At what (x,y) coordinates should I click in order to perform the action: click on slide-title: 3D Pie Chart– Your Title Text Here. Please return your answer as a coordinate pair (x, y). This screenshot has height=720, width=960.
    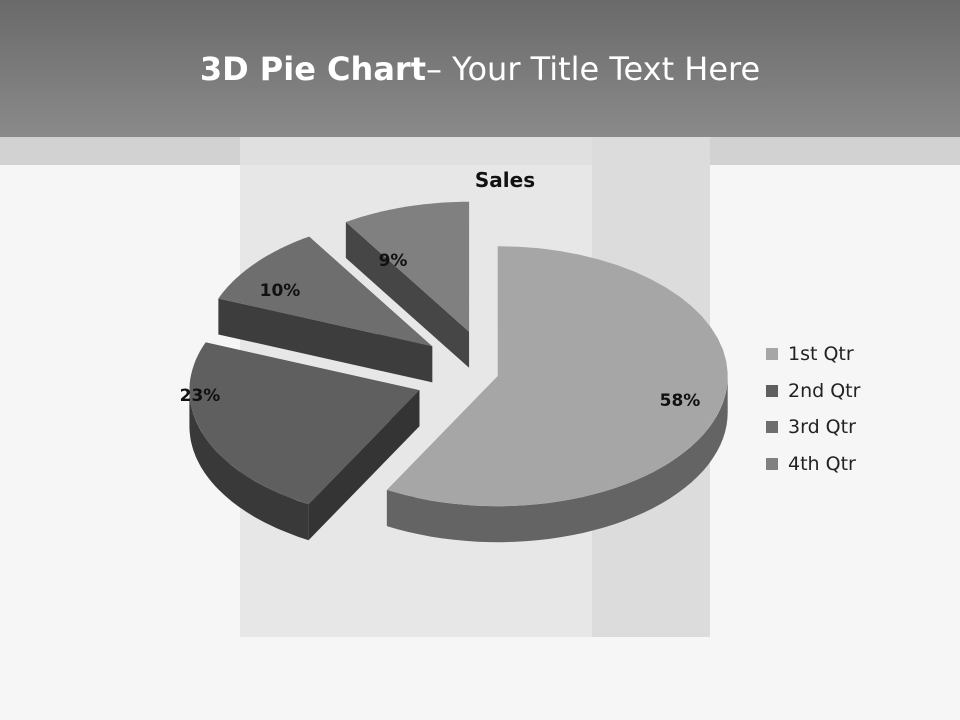
    Looking at the image, I should click on (480, 69).